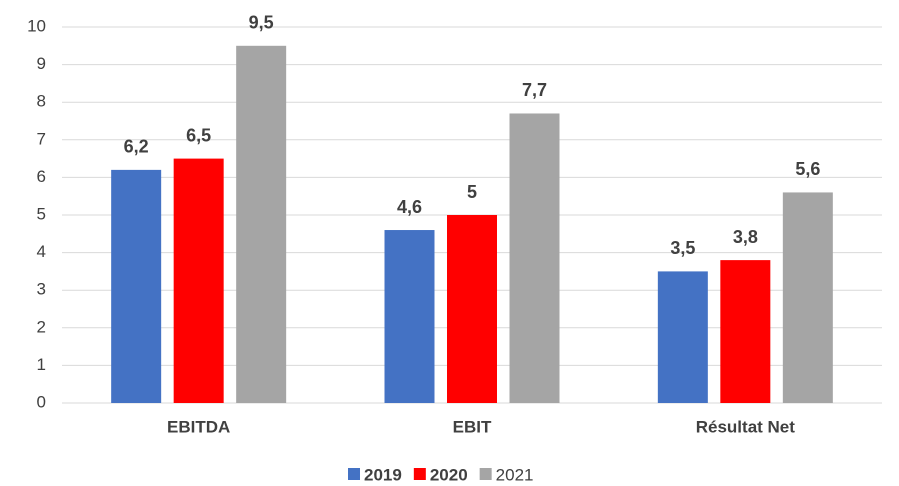 The image size is (899, 486). Describe the element at coordinates (36, 25) in the screenshot. I see `y-tick-label: 10` at that location.